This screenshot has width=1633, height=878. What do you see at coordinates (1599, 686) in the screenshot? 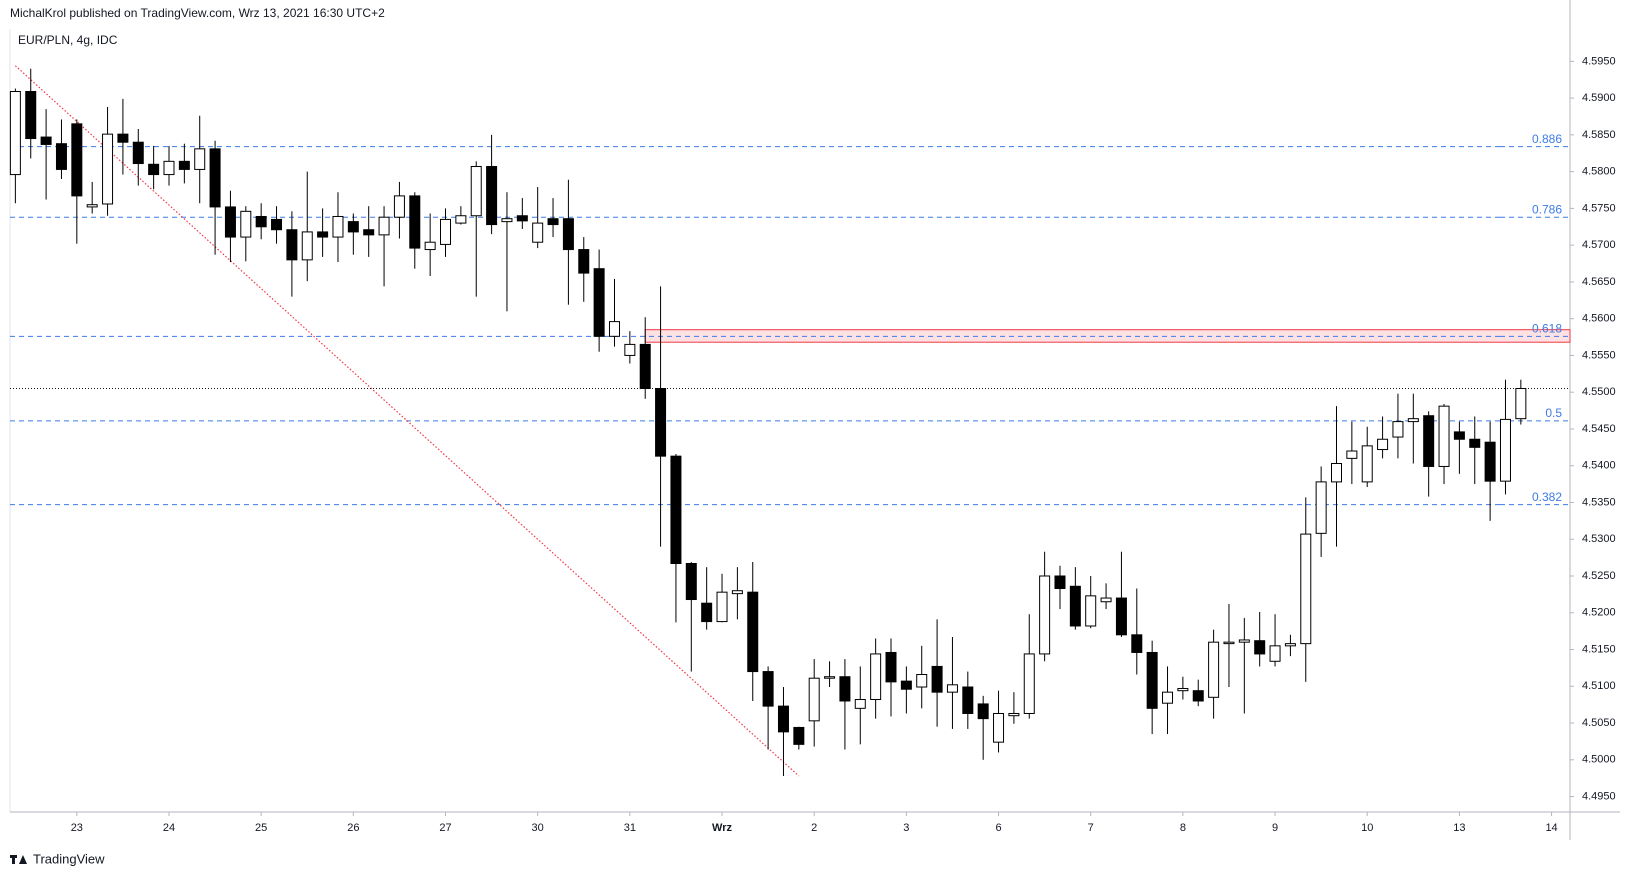
I see `y-tick-label: 4.5100` at bounding box center [1599, 686].